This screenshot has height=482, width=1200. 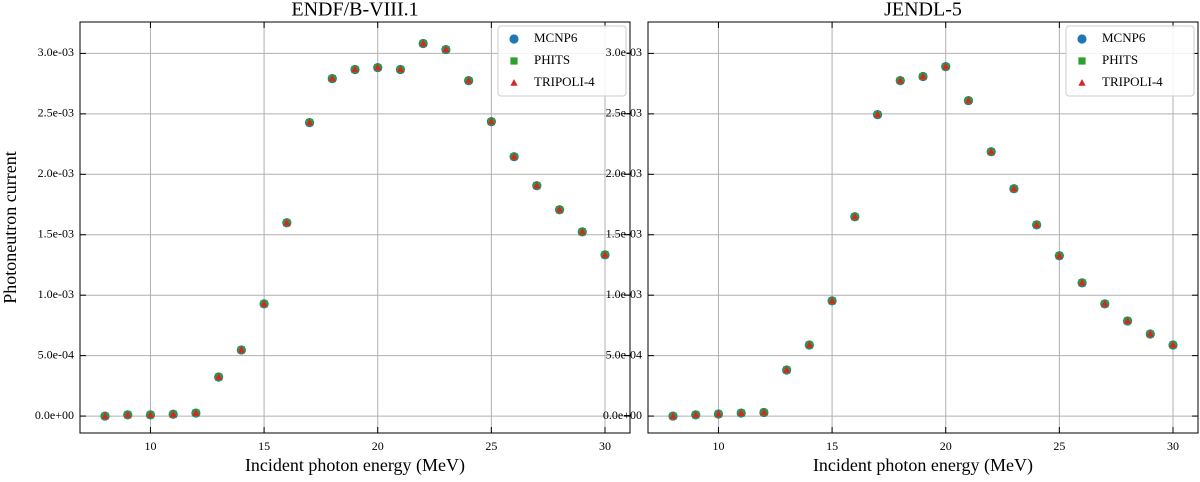 What do you see at coordinates (923, 10) in the screenshot?
I see `chart-title: JENDL-5` at bounding box center [923, 10].